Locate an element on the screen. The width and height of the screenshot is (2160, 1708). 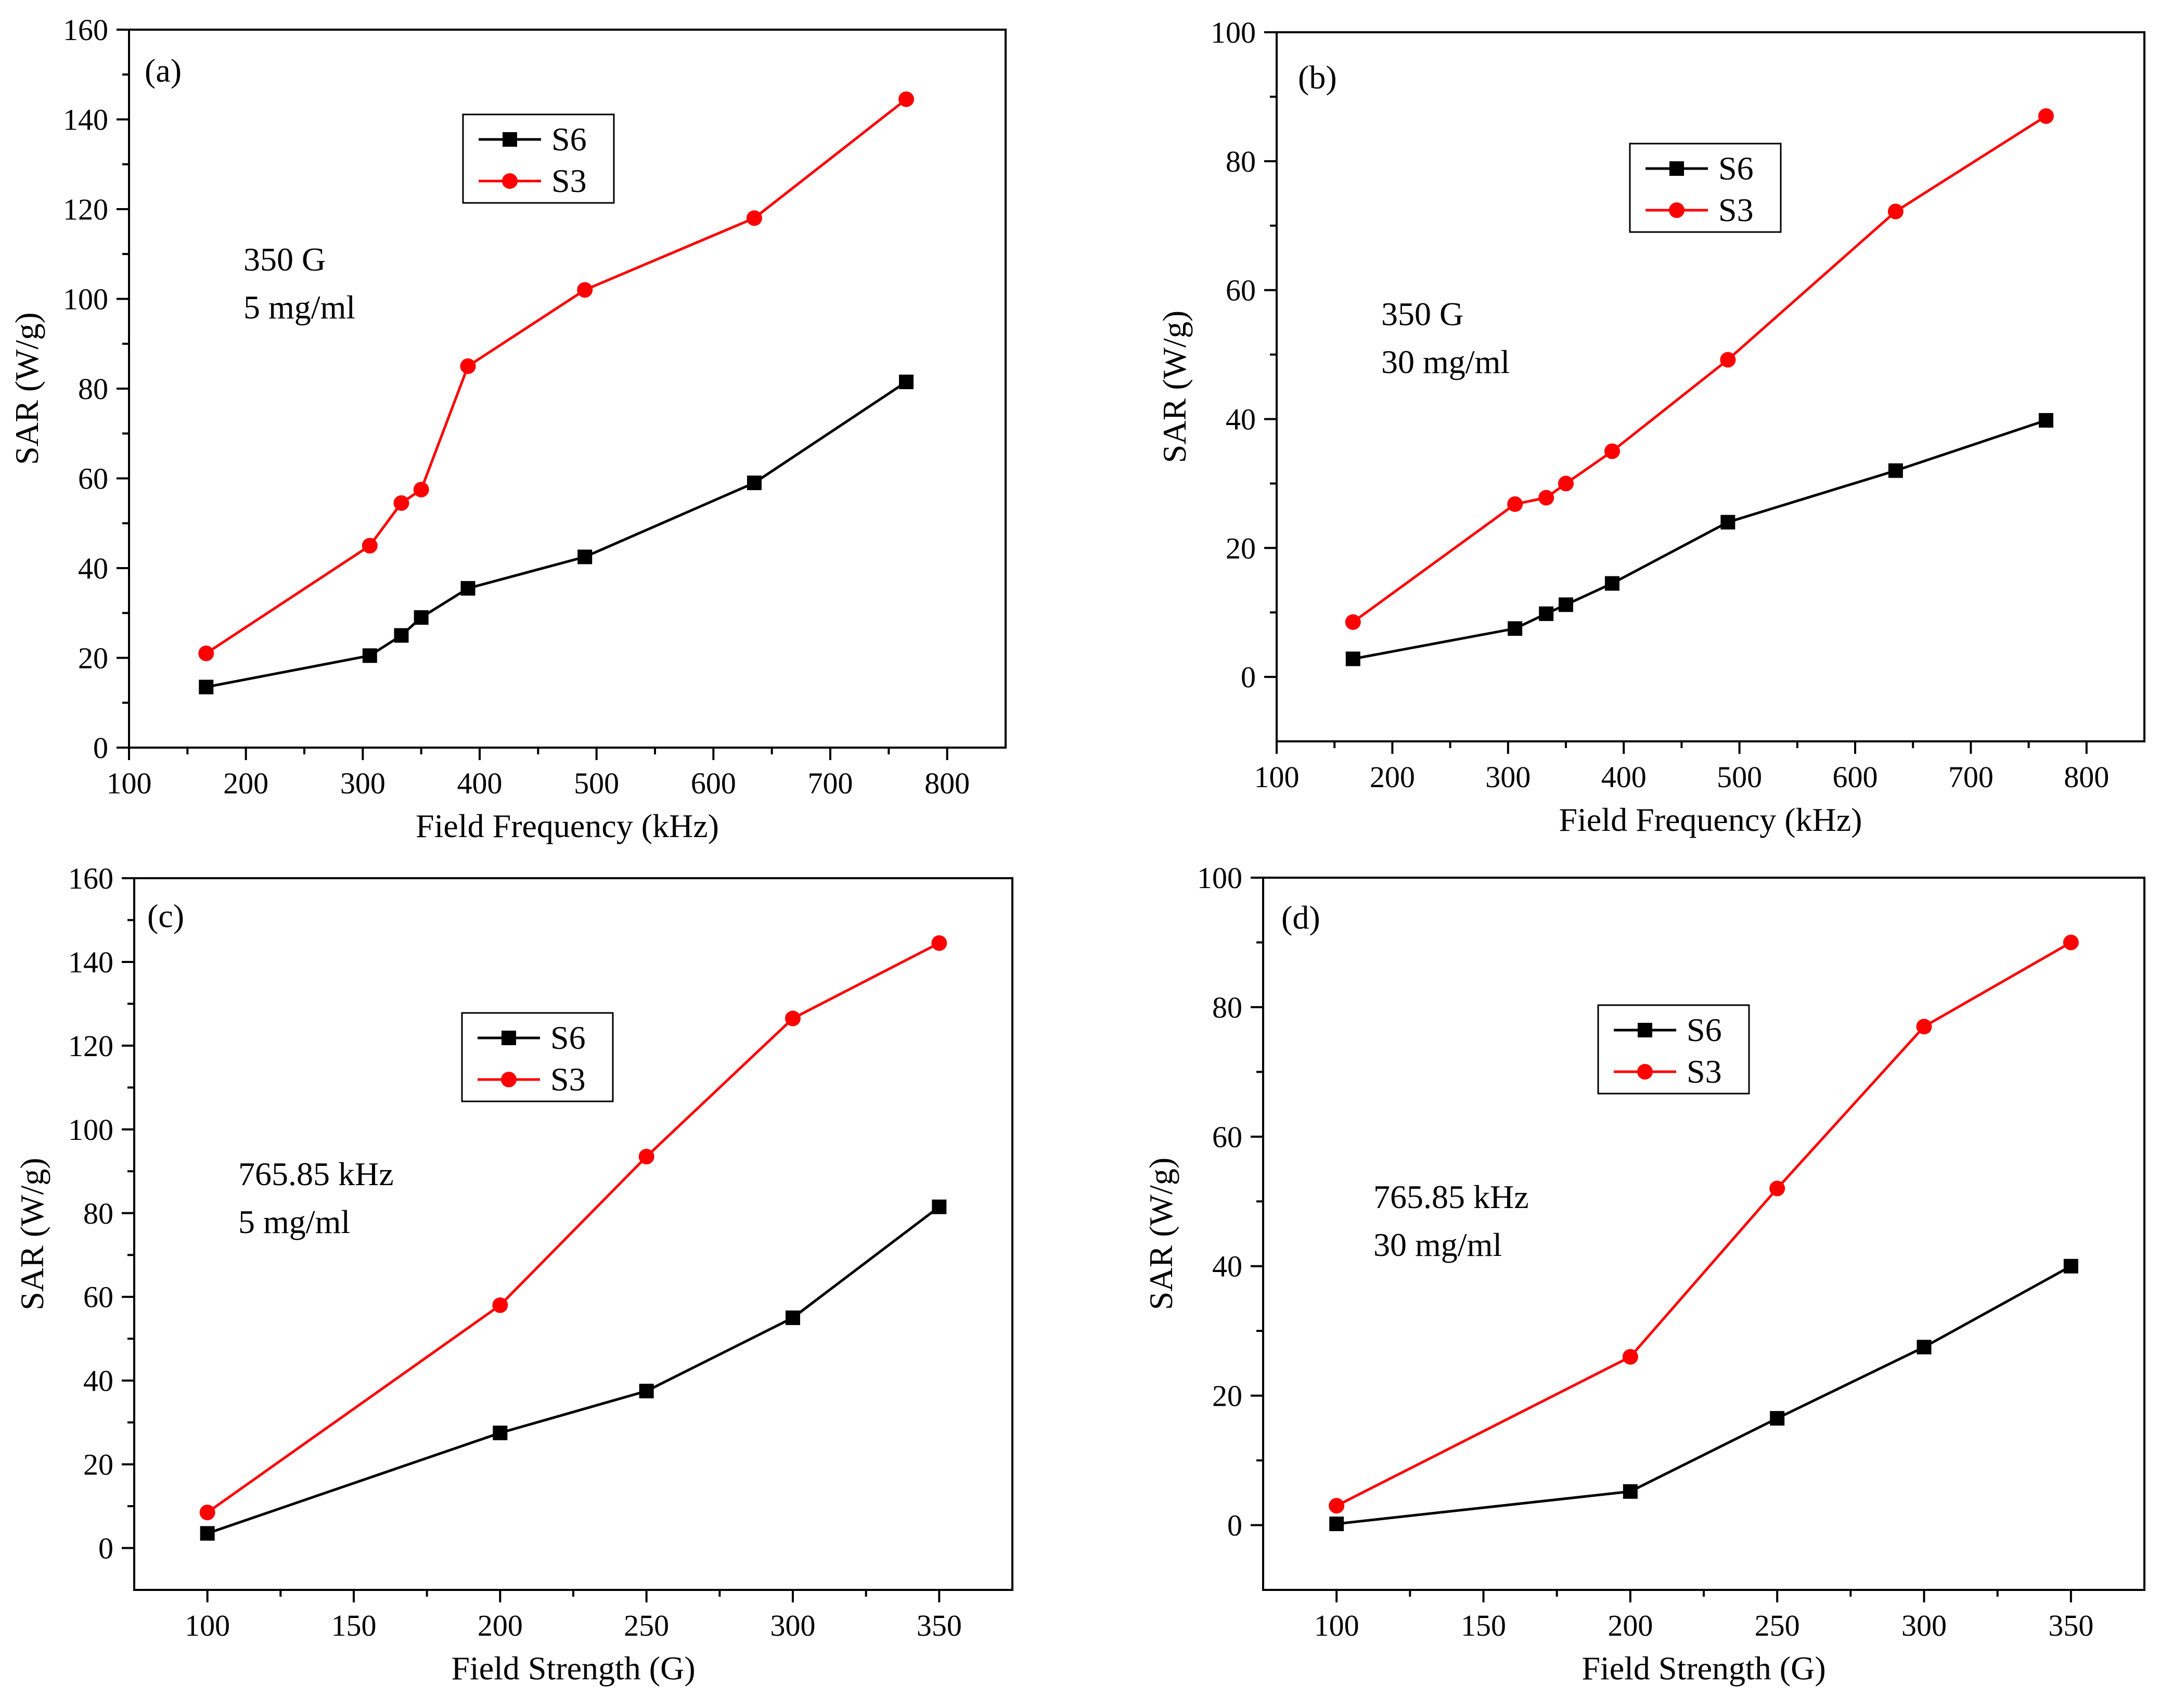
y-tick-label: 140 is located at coordinates (85, 120).